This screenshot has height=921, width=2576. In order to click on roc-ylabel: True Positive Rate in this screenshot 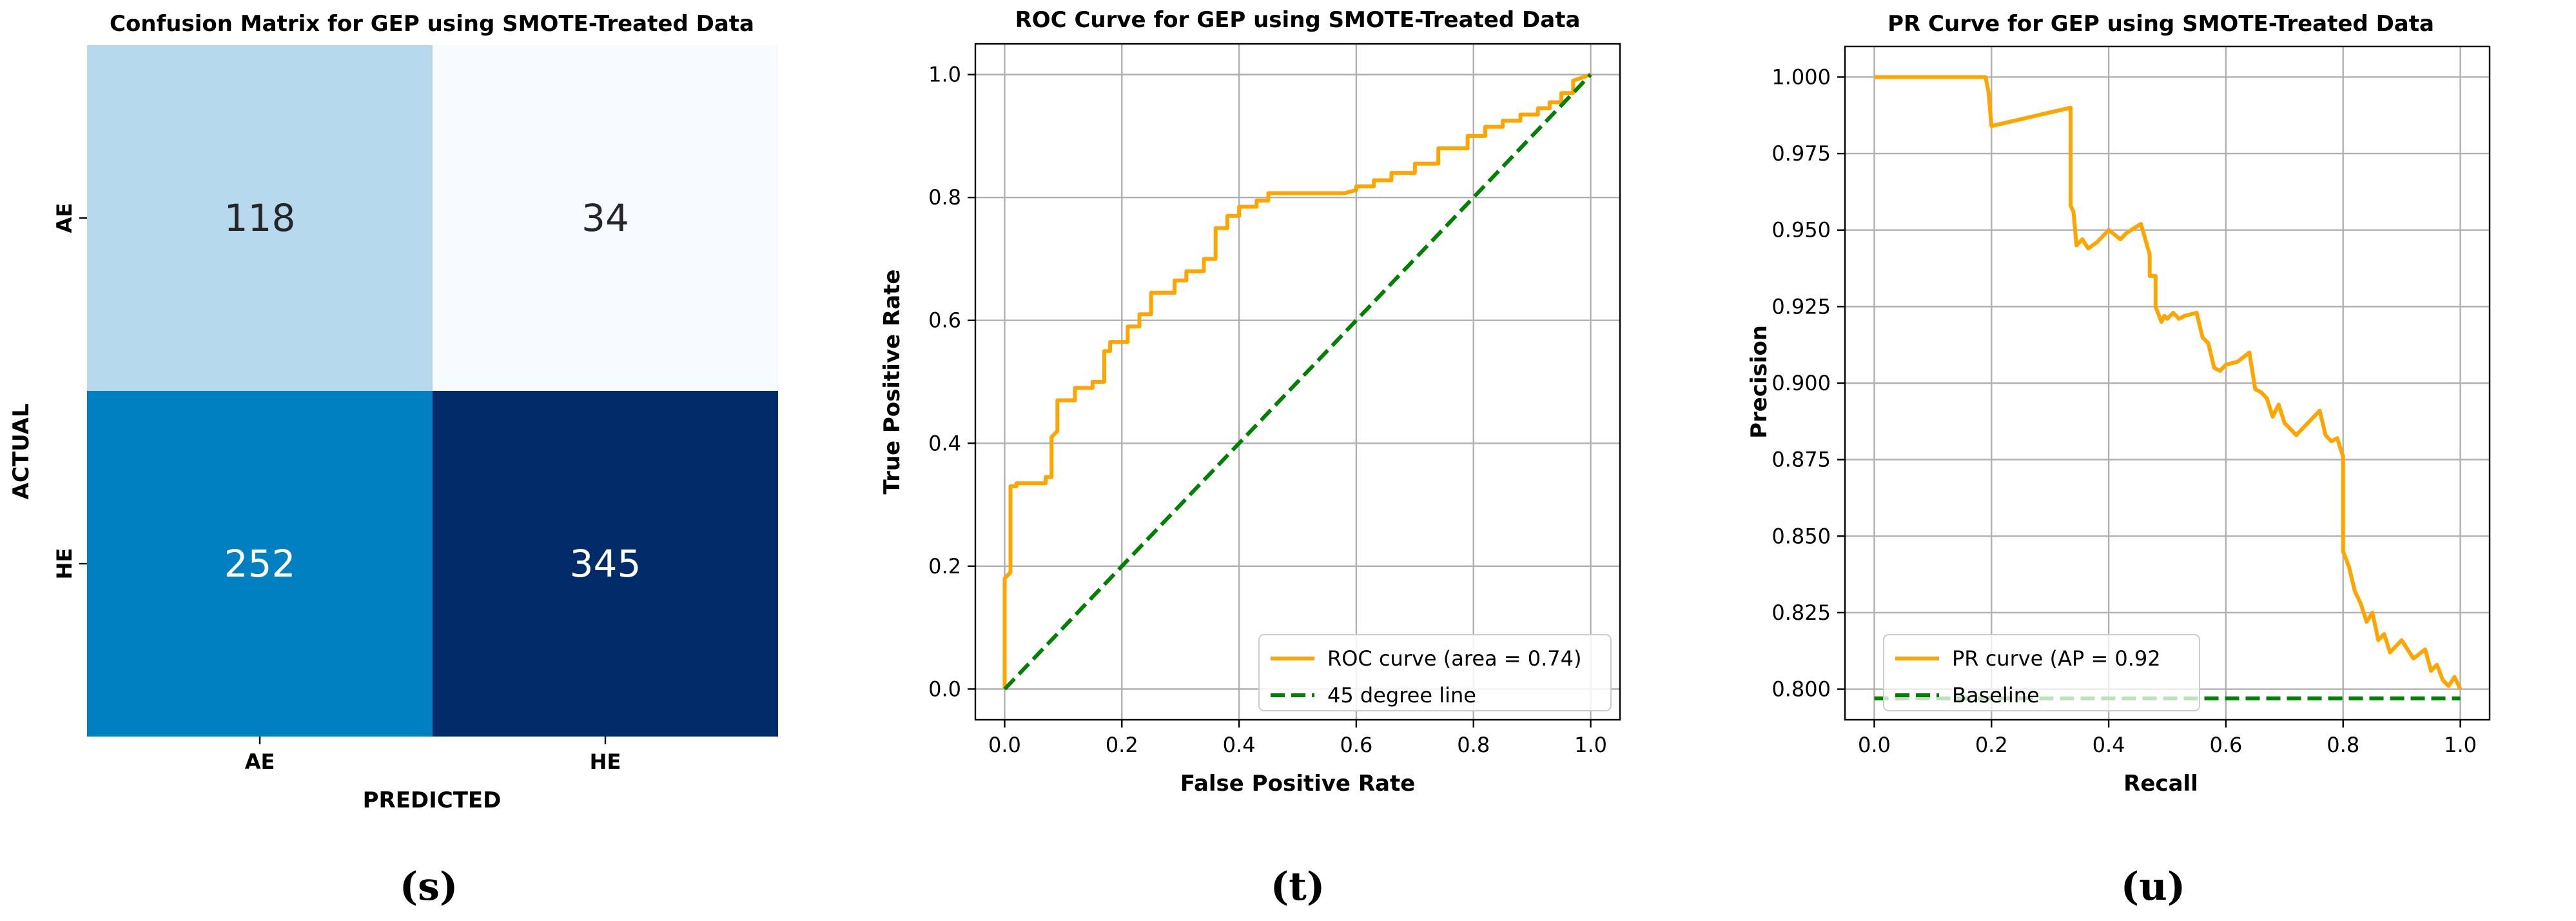, I will do `click(892, 383)`.